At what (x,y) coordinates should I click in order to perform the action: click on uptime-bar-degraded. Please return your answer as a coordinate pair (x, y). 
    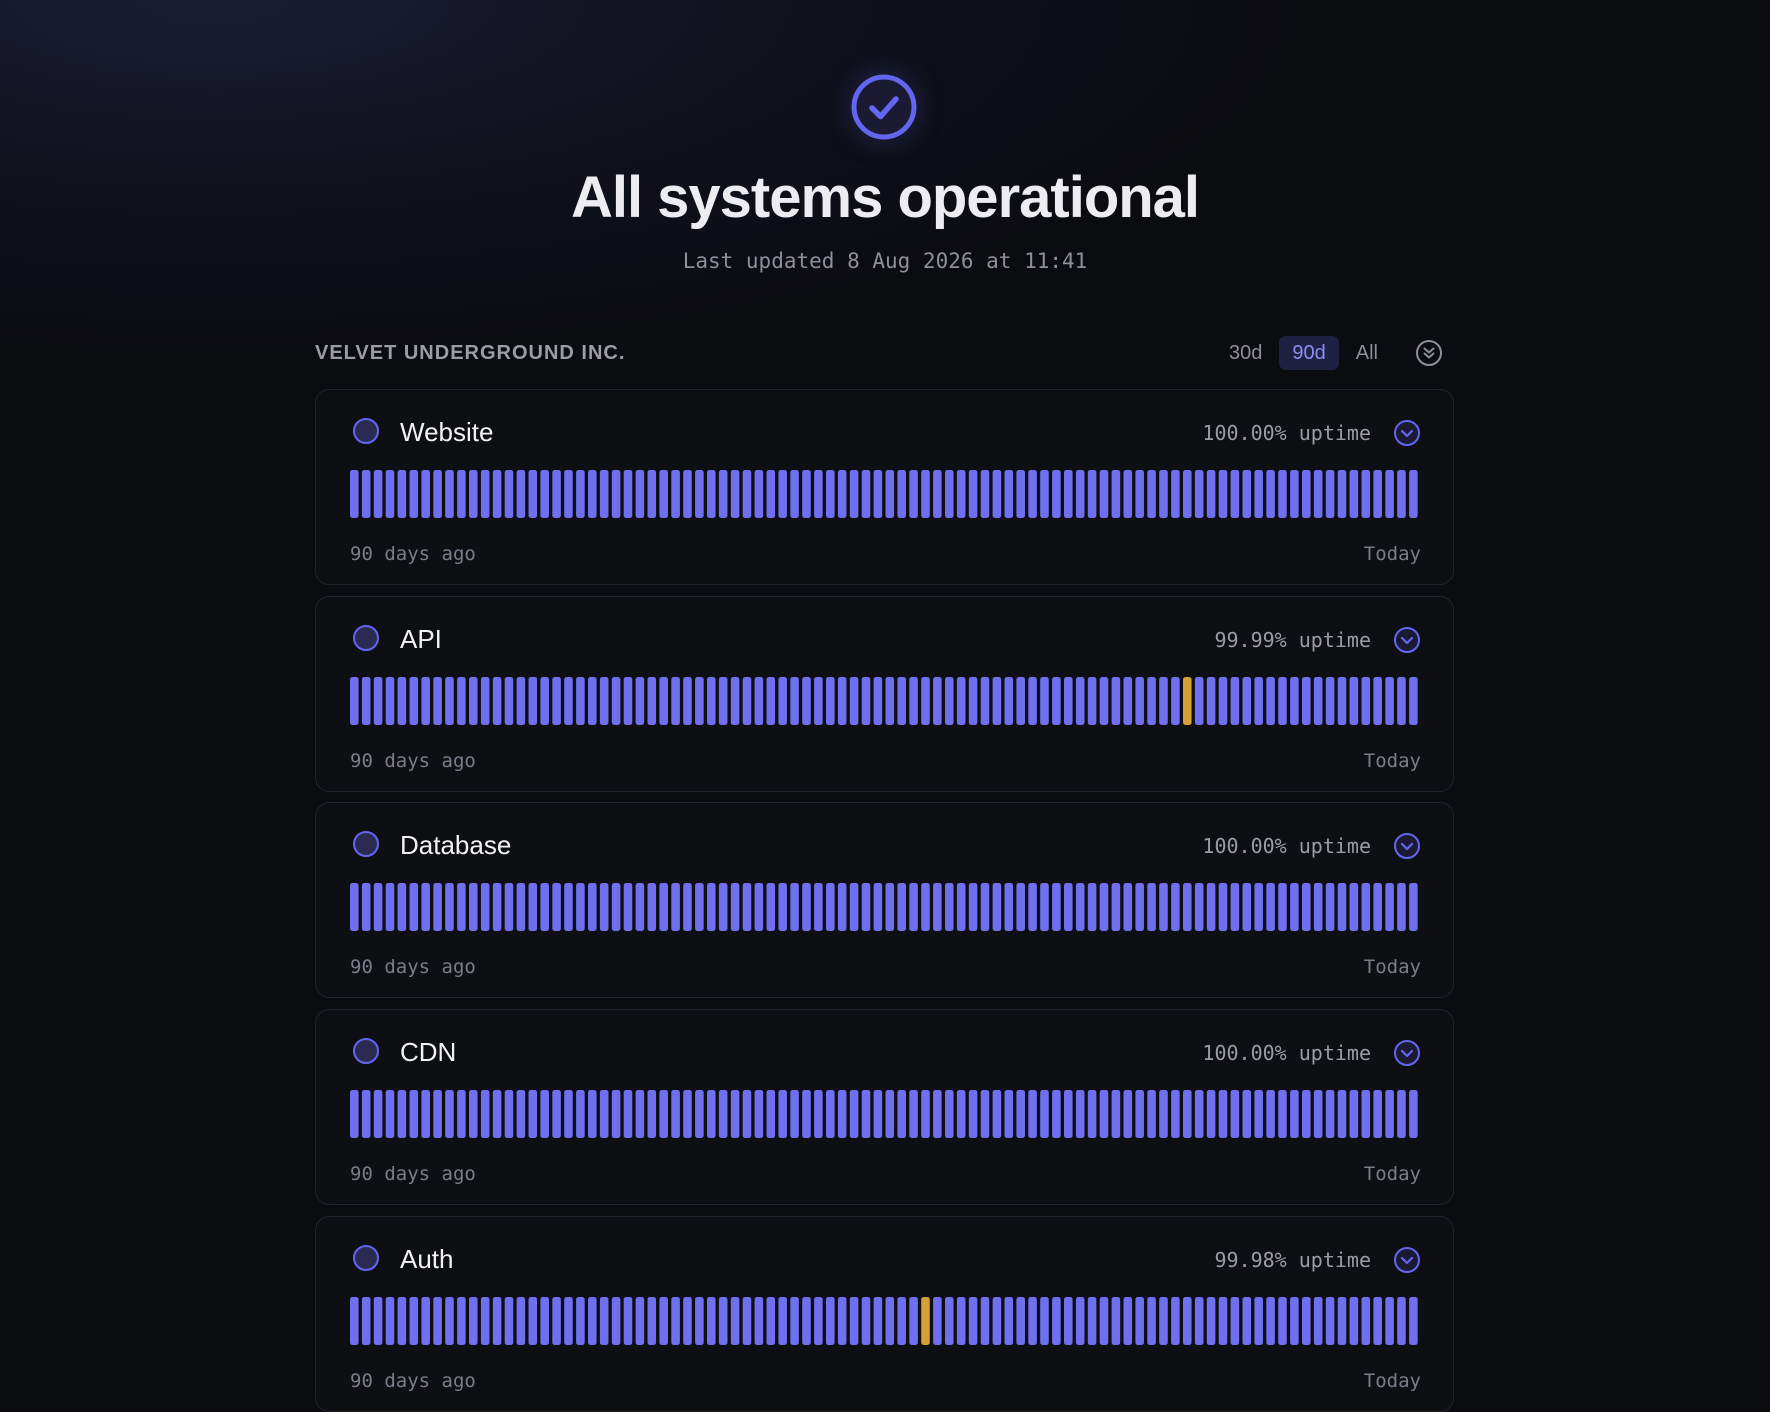
    Looking at the image, I should click on (1187, 701).